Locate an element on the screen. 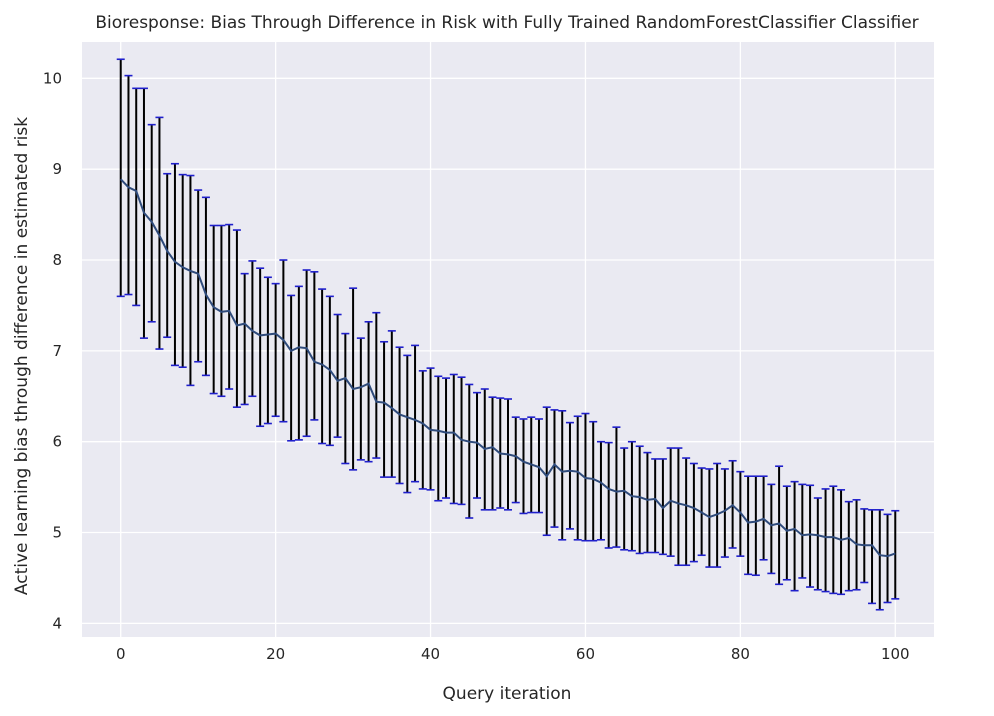  x-tick-label: 0 is located at coordinates (121, 654).